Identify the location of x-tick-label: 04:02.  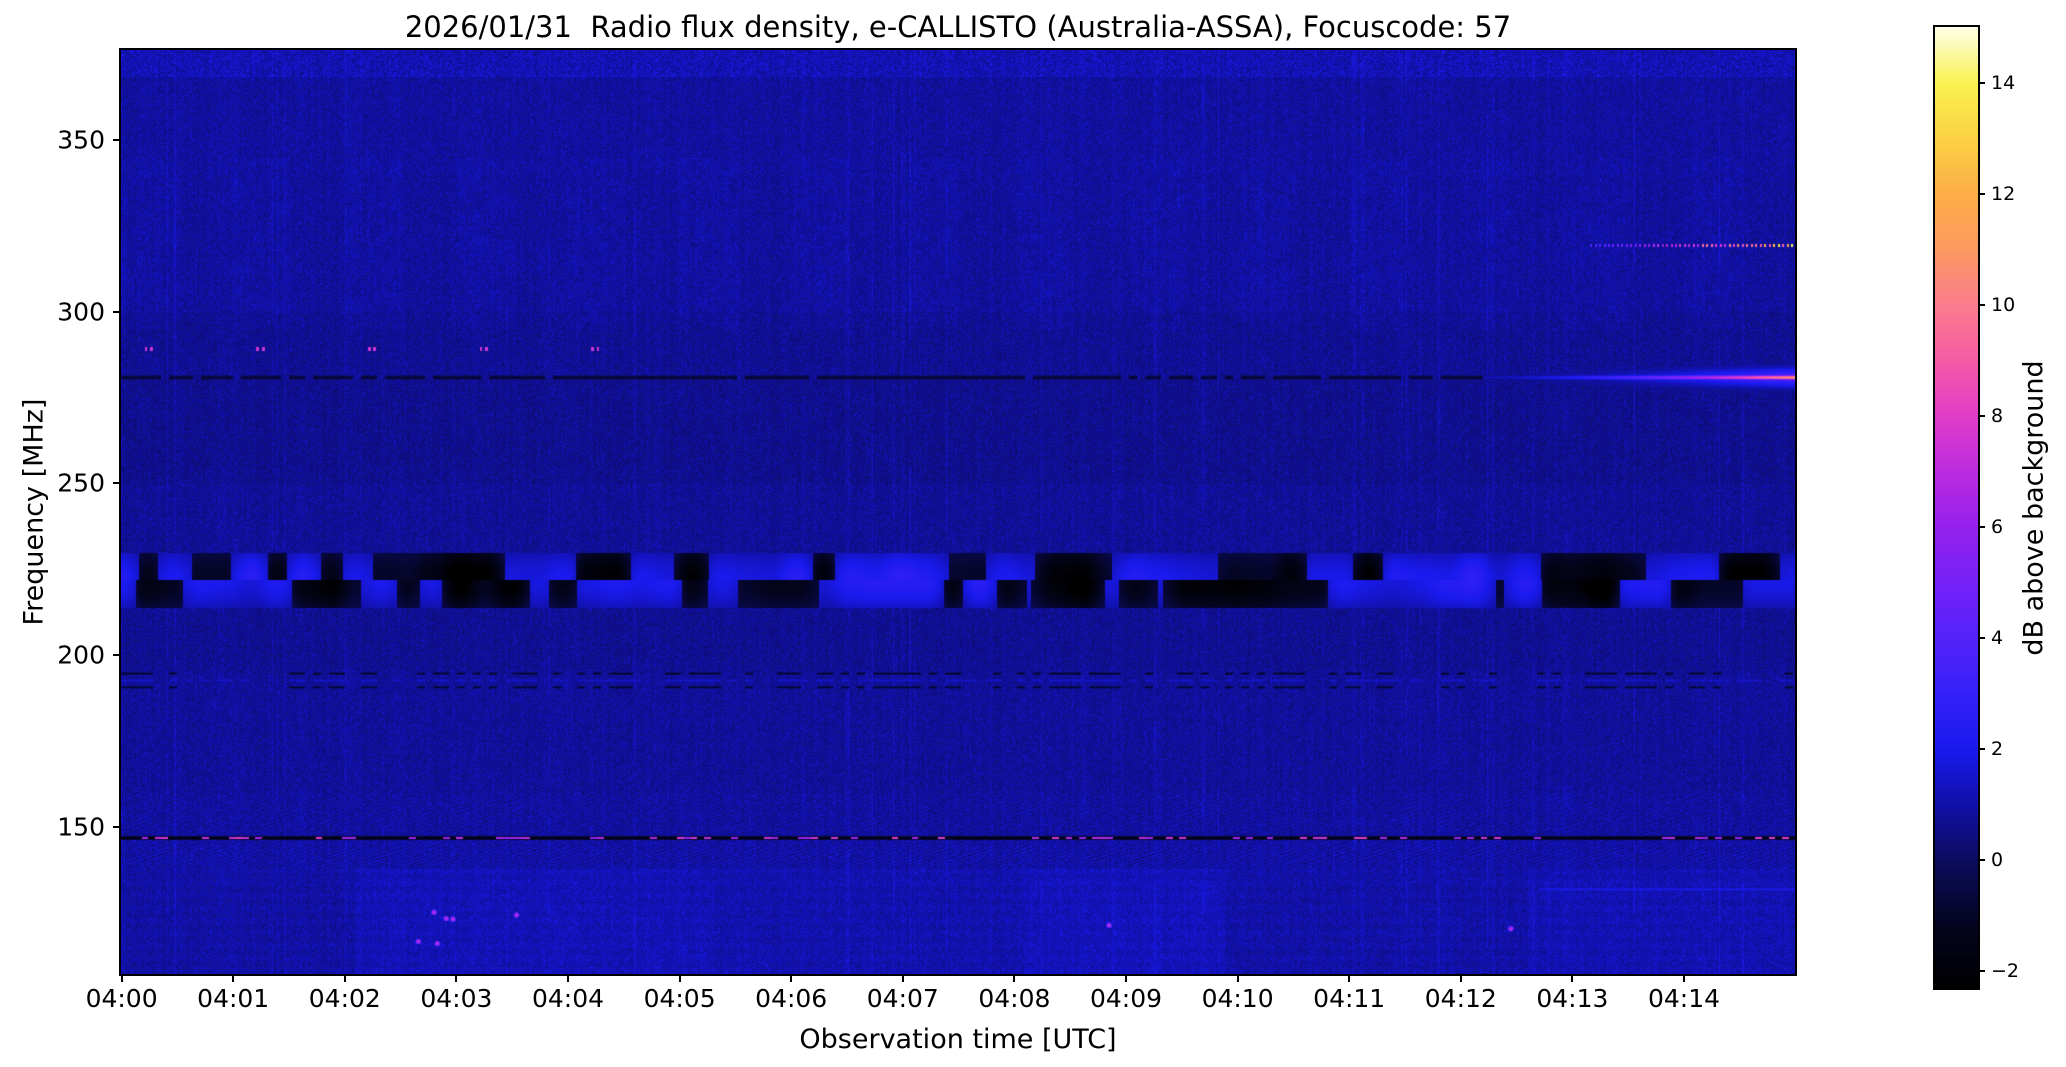
(344, 998).